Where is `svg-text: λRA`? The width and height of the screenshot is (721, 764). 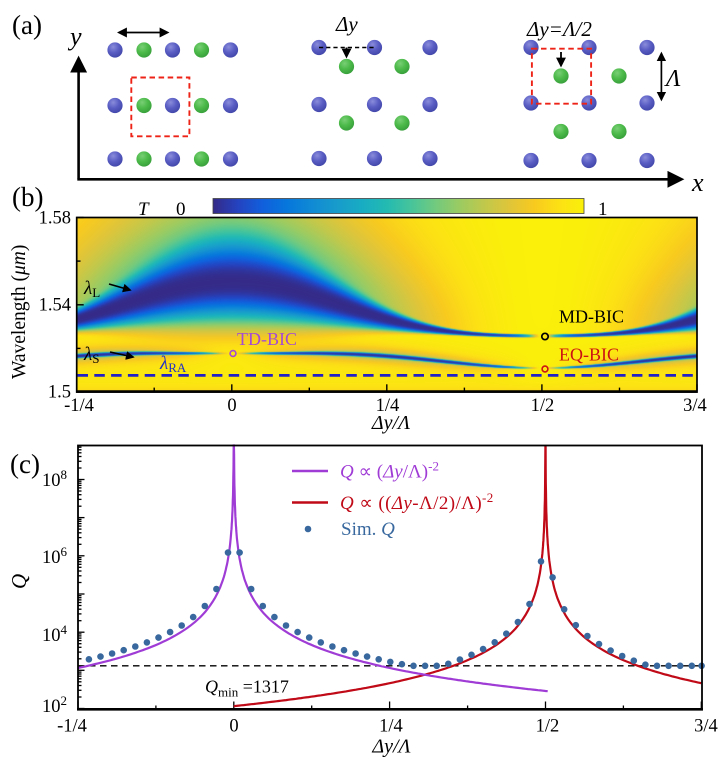
svg-text: λRA is located at coordinates (173, 364).